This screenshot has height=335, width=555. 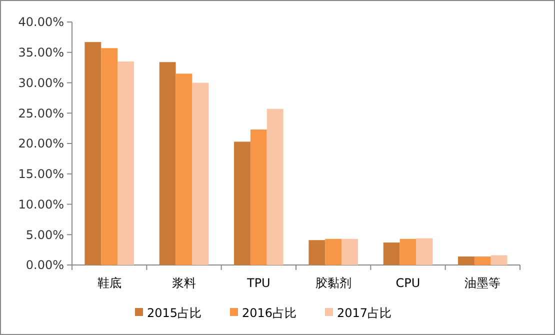 What do you see at coordinates (482, 283) in the screenshot?
I see `x-tick-label: 油墨等` at bounding box center [482, 283].